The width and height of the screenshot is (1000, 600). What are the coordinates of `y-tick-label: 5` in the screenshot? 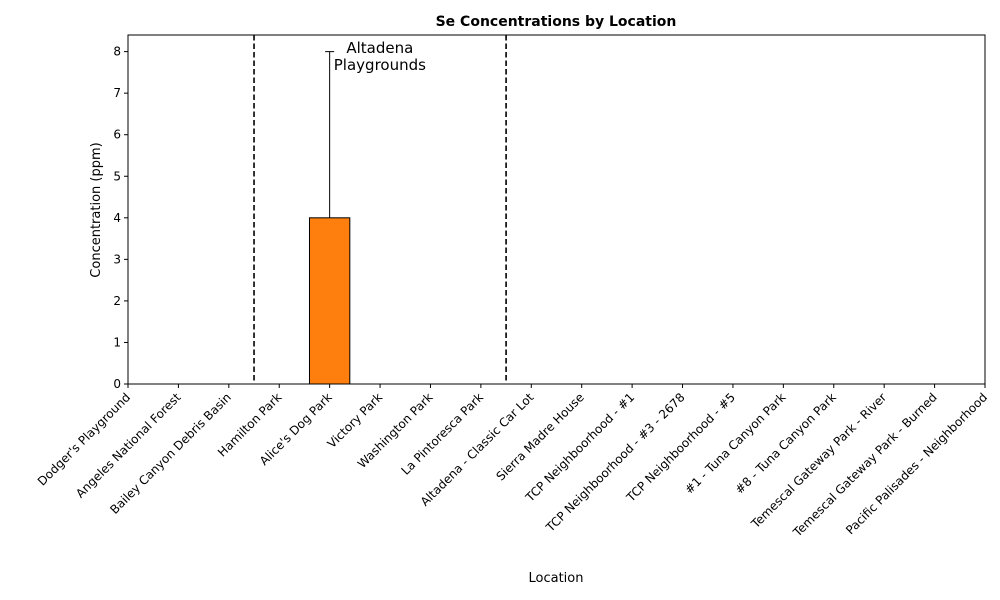 It's located at (117, 176).